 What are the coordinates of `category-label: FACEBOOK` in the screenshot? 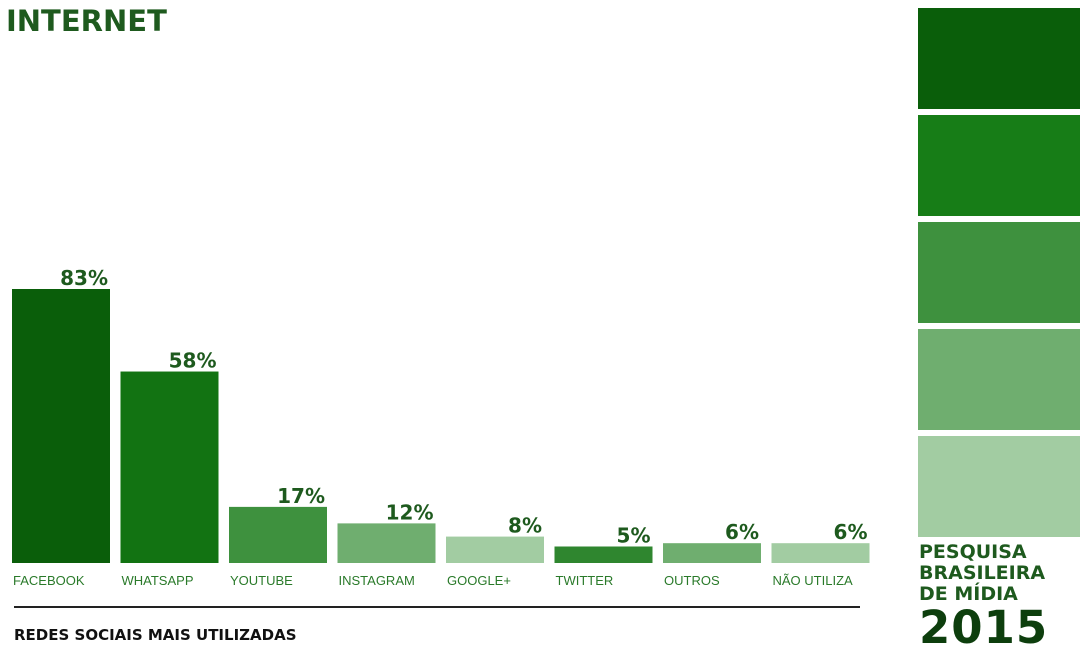 It's located at (49, 580).